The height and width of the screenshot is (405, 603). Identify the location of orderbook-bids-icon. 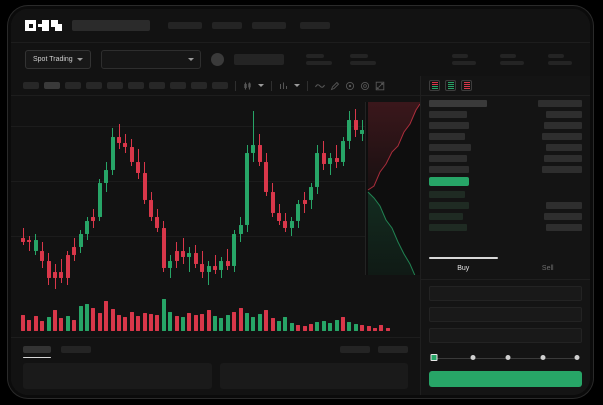
(450, 85).